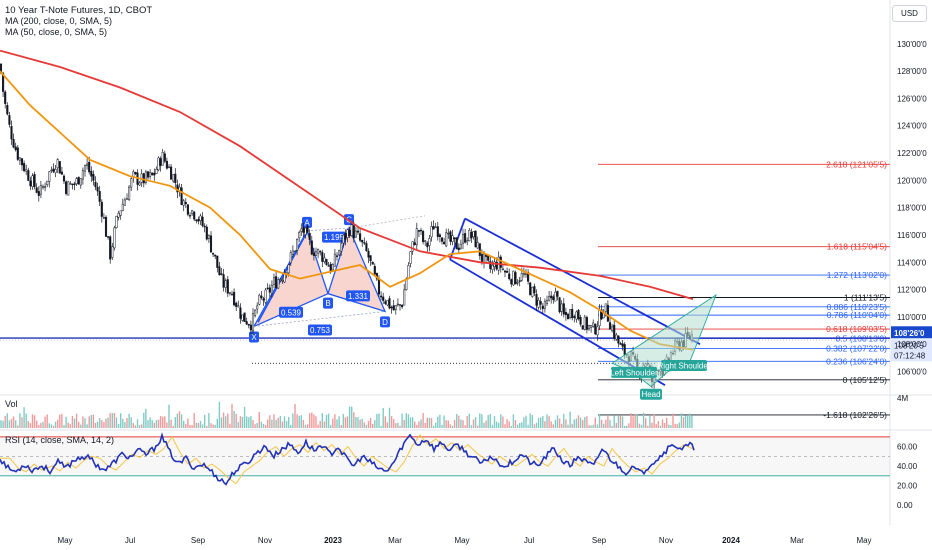 The image size is (932, 550). Describe the element at coordinates (857, 307) in the screenshot. I see `fib-level-label: 0.886 (110'23'5)` at that location.